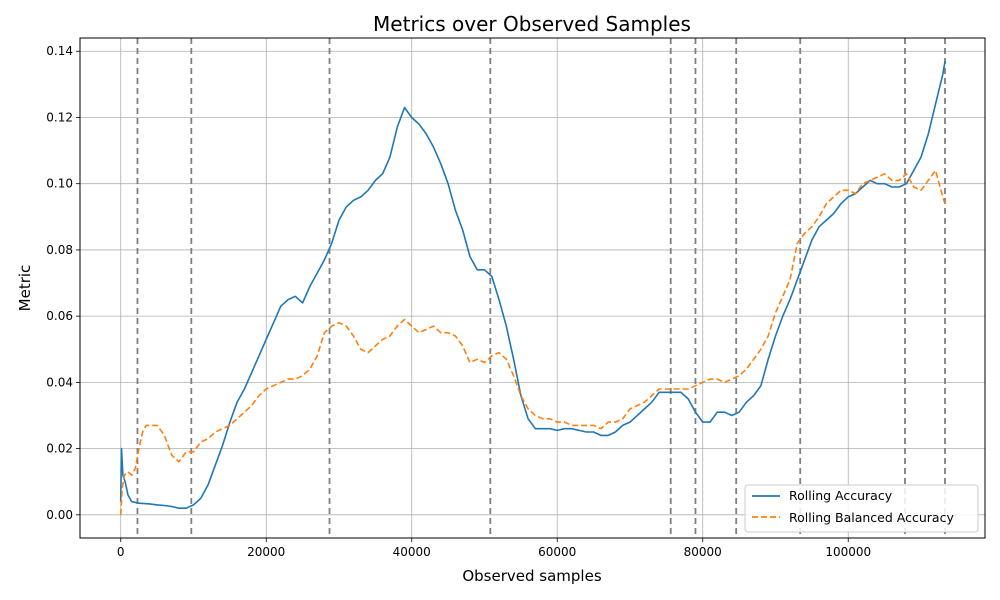 This screenshot has width=1000, height=600. I want to click on x-axis-title: Observed samples, so click(531, 576).